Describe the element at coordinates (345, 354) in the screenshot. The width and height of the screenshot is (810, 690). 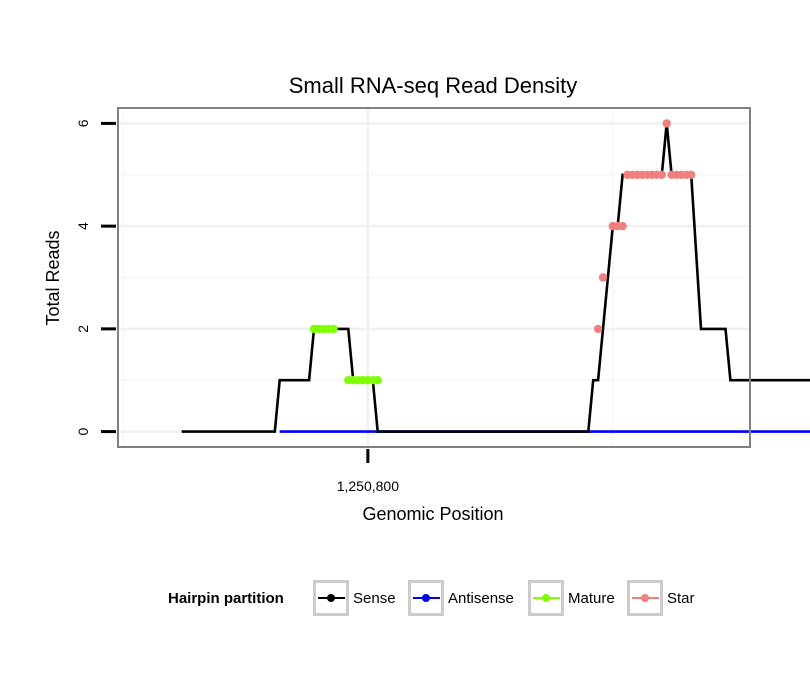
I see `series-mature` at that location.